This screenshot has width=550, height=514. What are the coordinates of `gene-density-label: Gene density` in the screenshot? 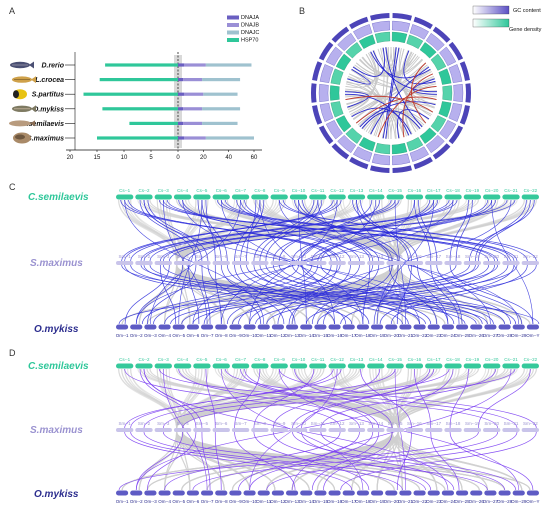 It's located at (525, 30).